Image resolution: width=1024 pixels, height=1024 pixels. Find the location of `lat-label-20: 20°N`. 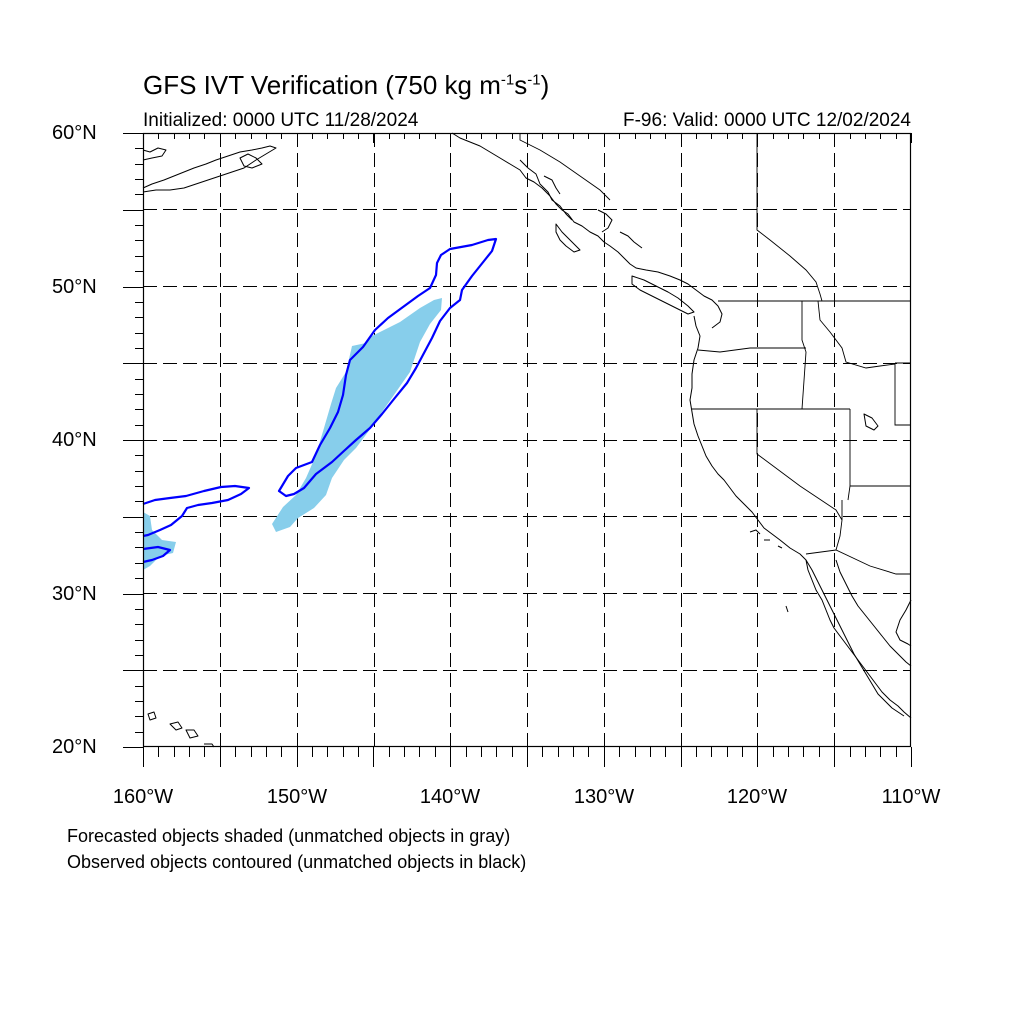

lat-label-20: 20°N is located at coordinates (74, 747).